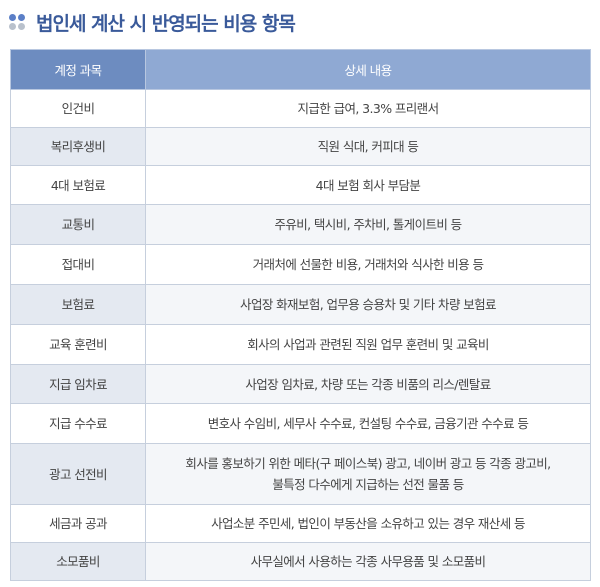  Describe the element at coordinates (78, 474) in the screenshot. I see `account-cell: 광고 선전비` at that location.